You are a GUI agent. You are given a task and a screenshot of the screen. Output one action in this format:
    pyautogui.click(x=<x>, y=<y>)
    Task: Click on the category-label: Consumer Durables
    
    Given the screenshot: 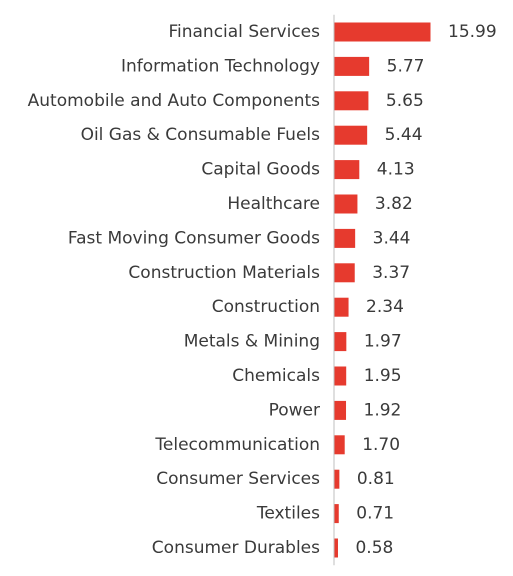 What is the action you would take?
    pyautogui.click(x=236, y=548)
    